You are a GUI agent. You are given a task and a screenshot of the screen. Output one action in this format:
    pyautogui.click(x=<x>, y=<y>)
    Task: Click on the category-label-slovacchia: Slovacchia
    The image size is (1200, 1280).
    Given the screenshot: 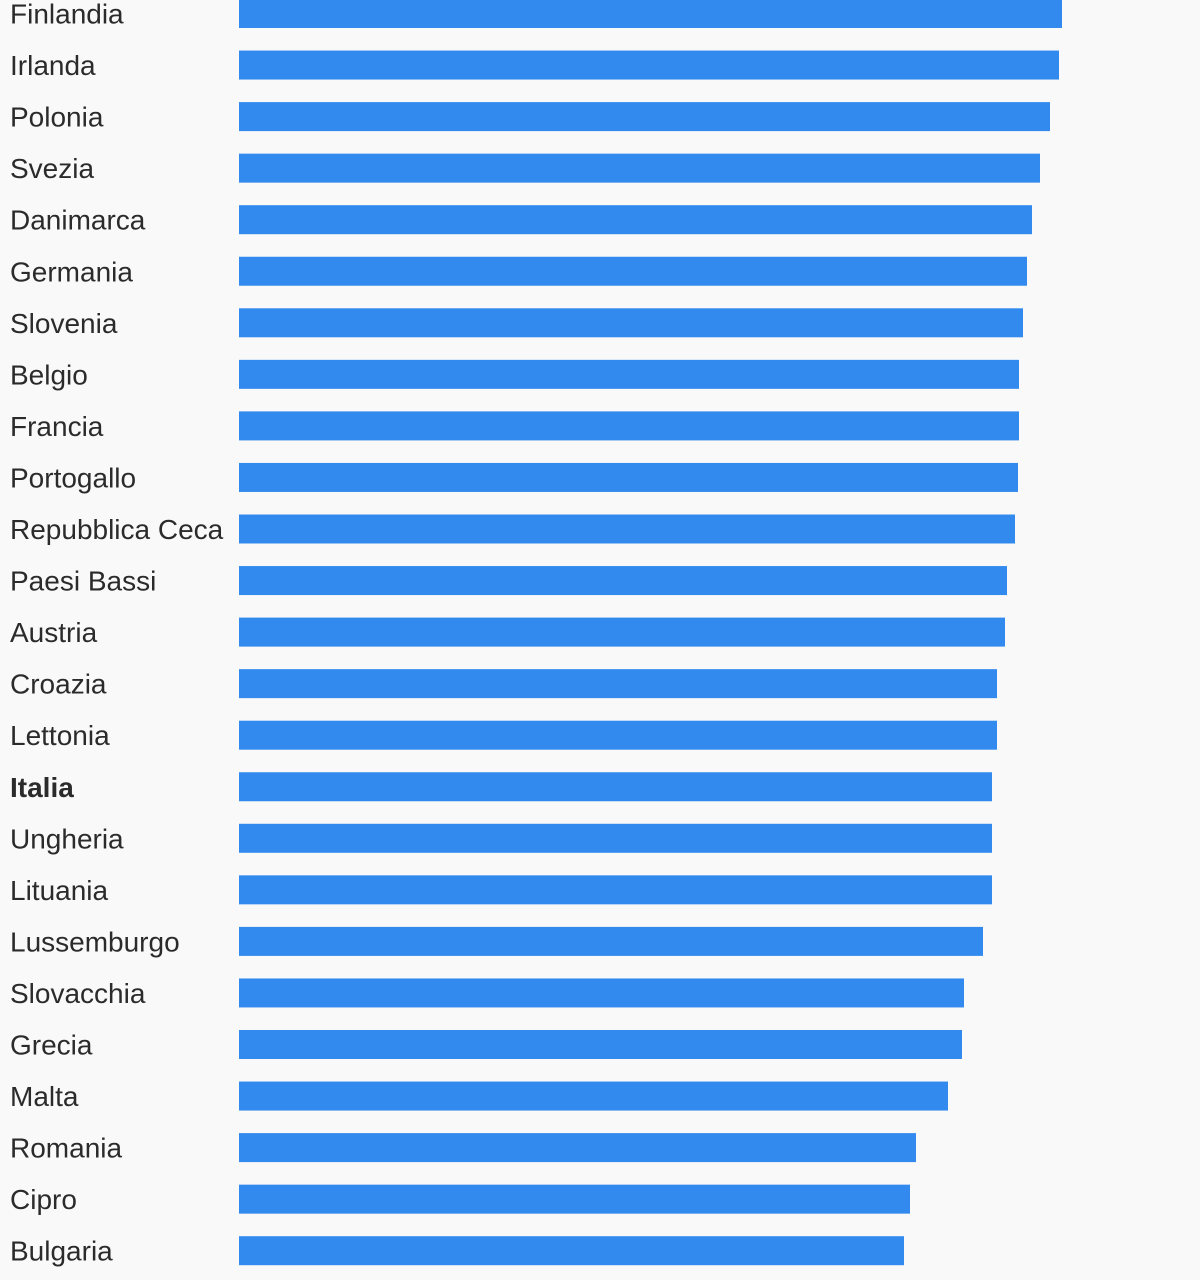 What is the action you would take?
    pyautogui.click(x=78, y=993)
    